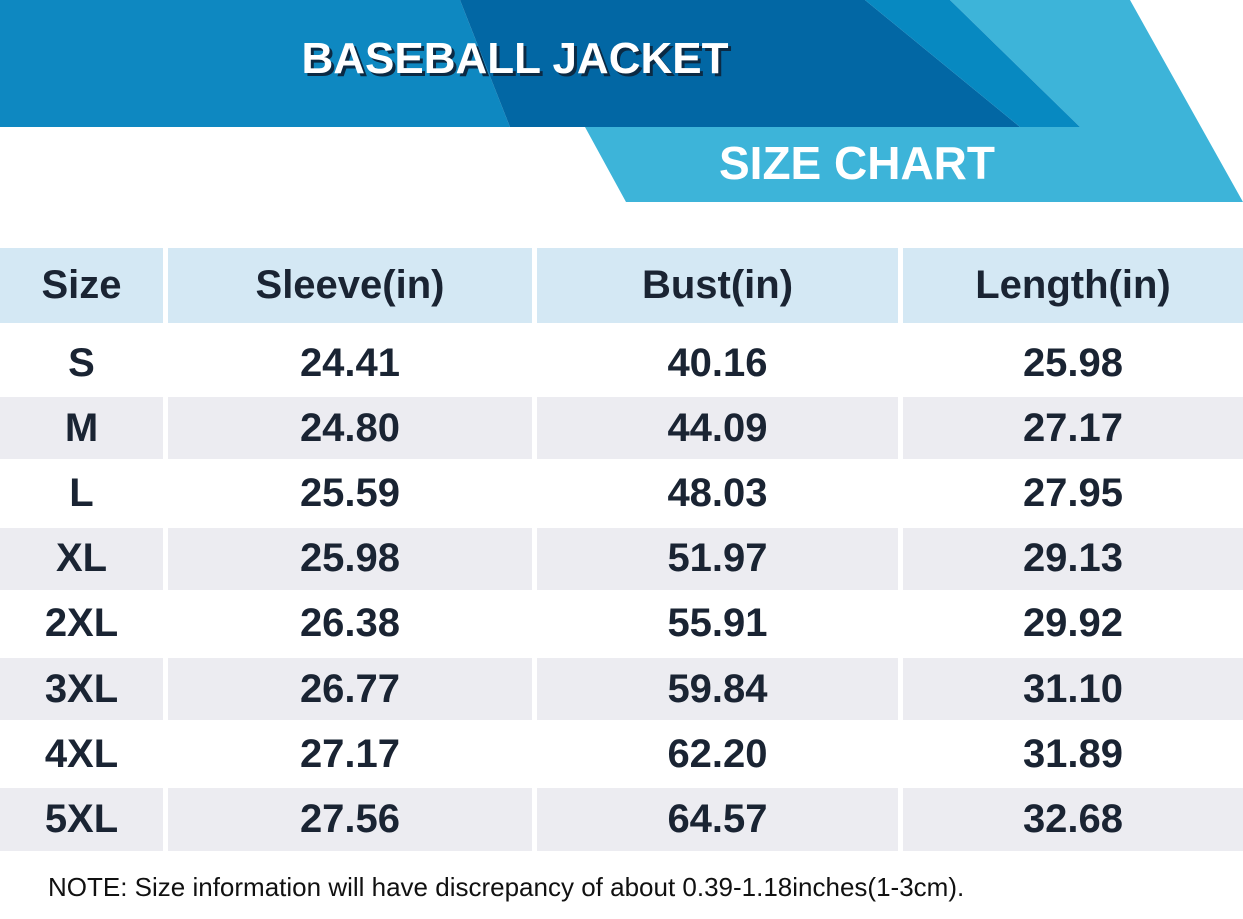  Describe the element at coordinates (1073, 492) in the screenshot. I see `measurement: 27.95` at that location.